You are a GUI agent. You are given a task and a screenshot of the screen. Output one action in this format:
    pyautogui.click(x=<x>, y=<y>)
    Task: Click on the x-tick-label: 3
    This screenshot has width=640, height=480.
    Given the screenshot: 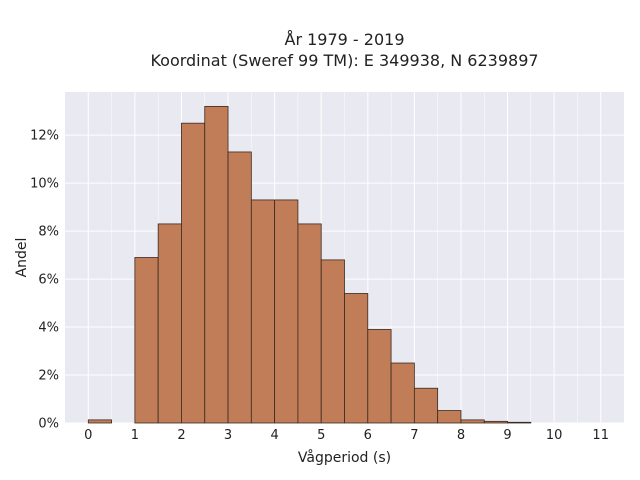 What is the action you would take?
    pyautogui.click(x=228, y=435)
    